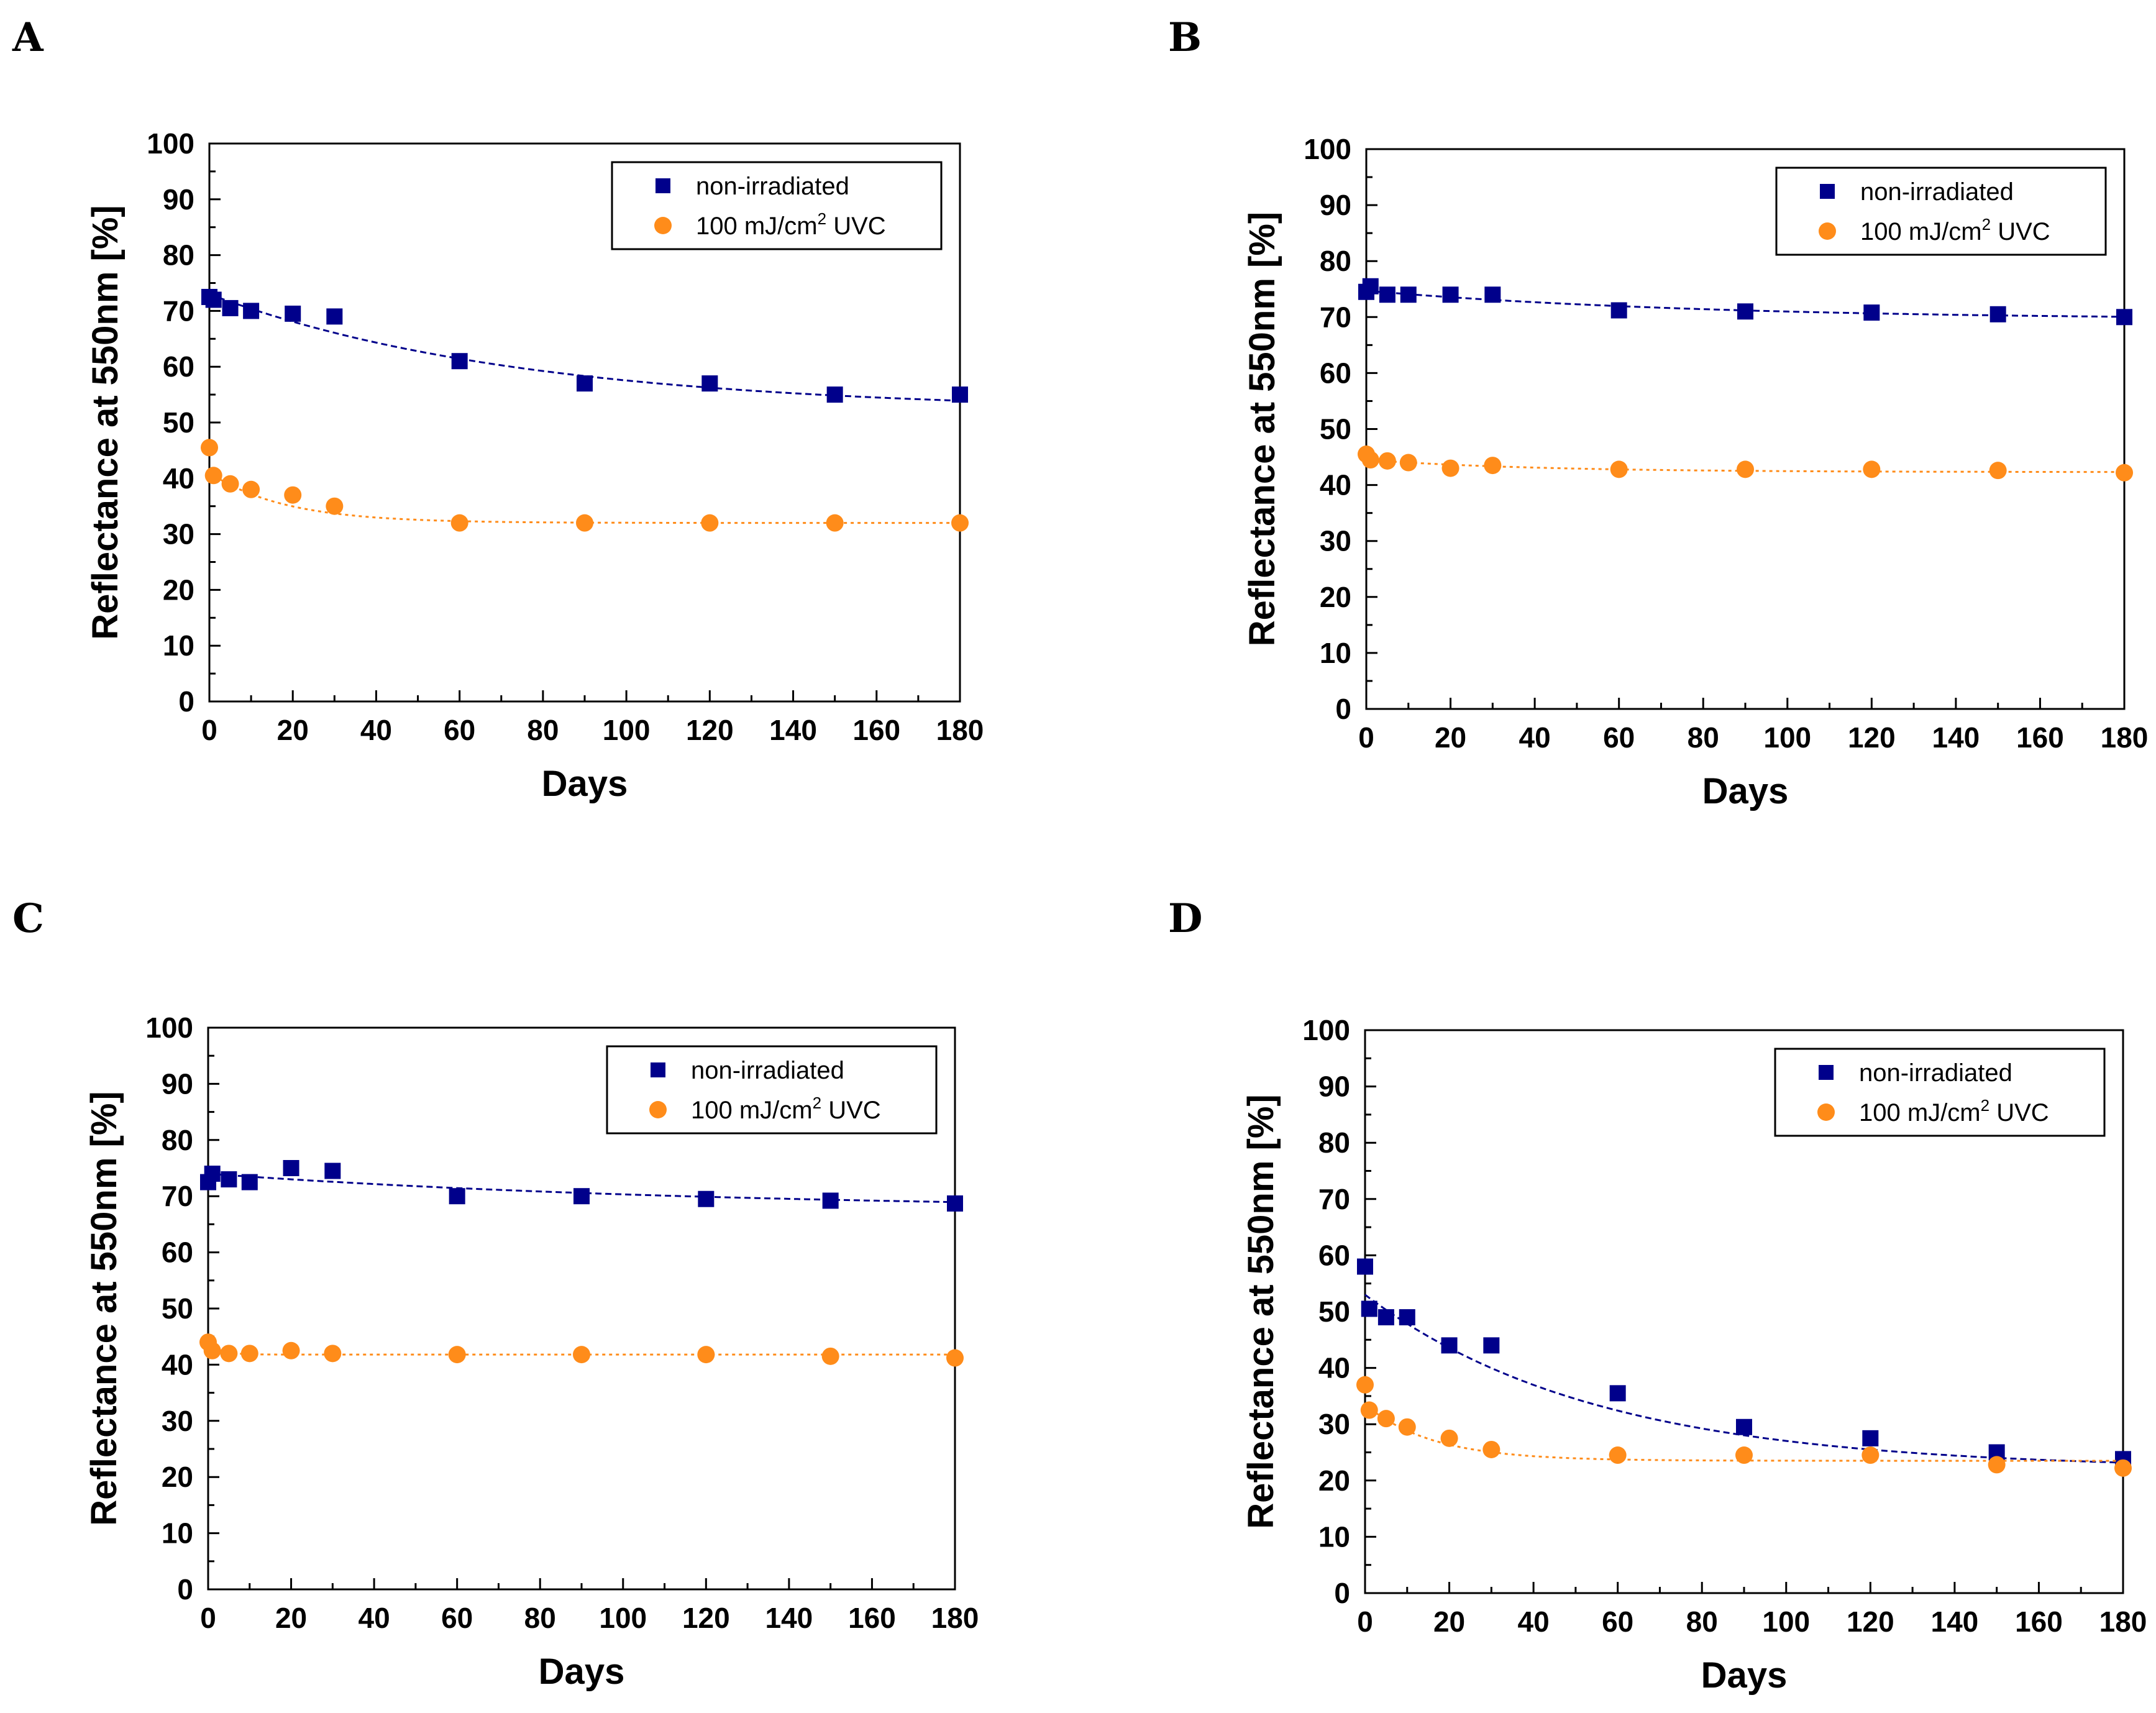 The height and width of the screenshot is (1713, 2156). Describe the element at coordinates (178, 1196) in the screenshot. I see `y-tick-label: 70` at that location.